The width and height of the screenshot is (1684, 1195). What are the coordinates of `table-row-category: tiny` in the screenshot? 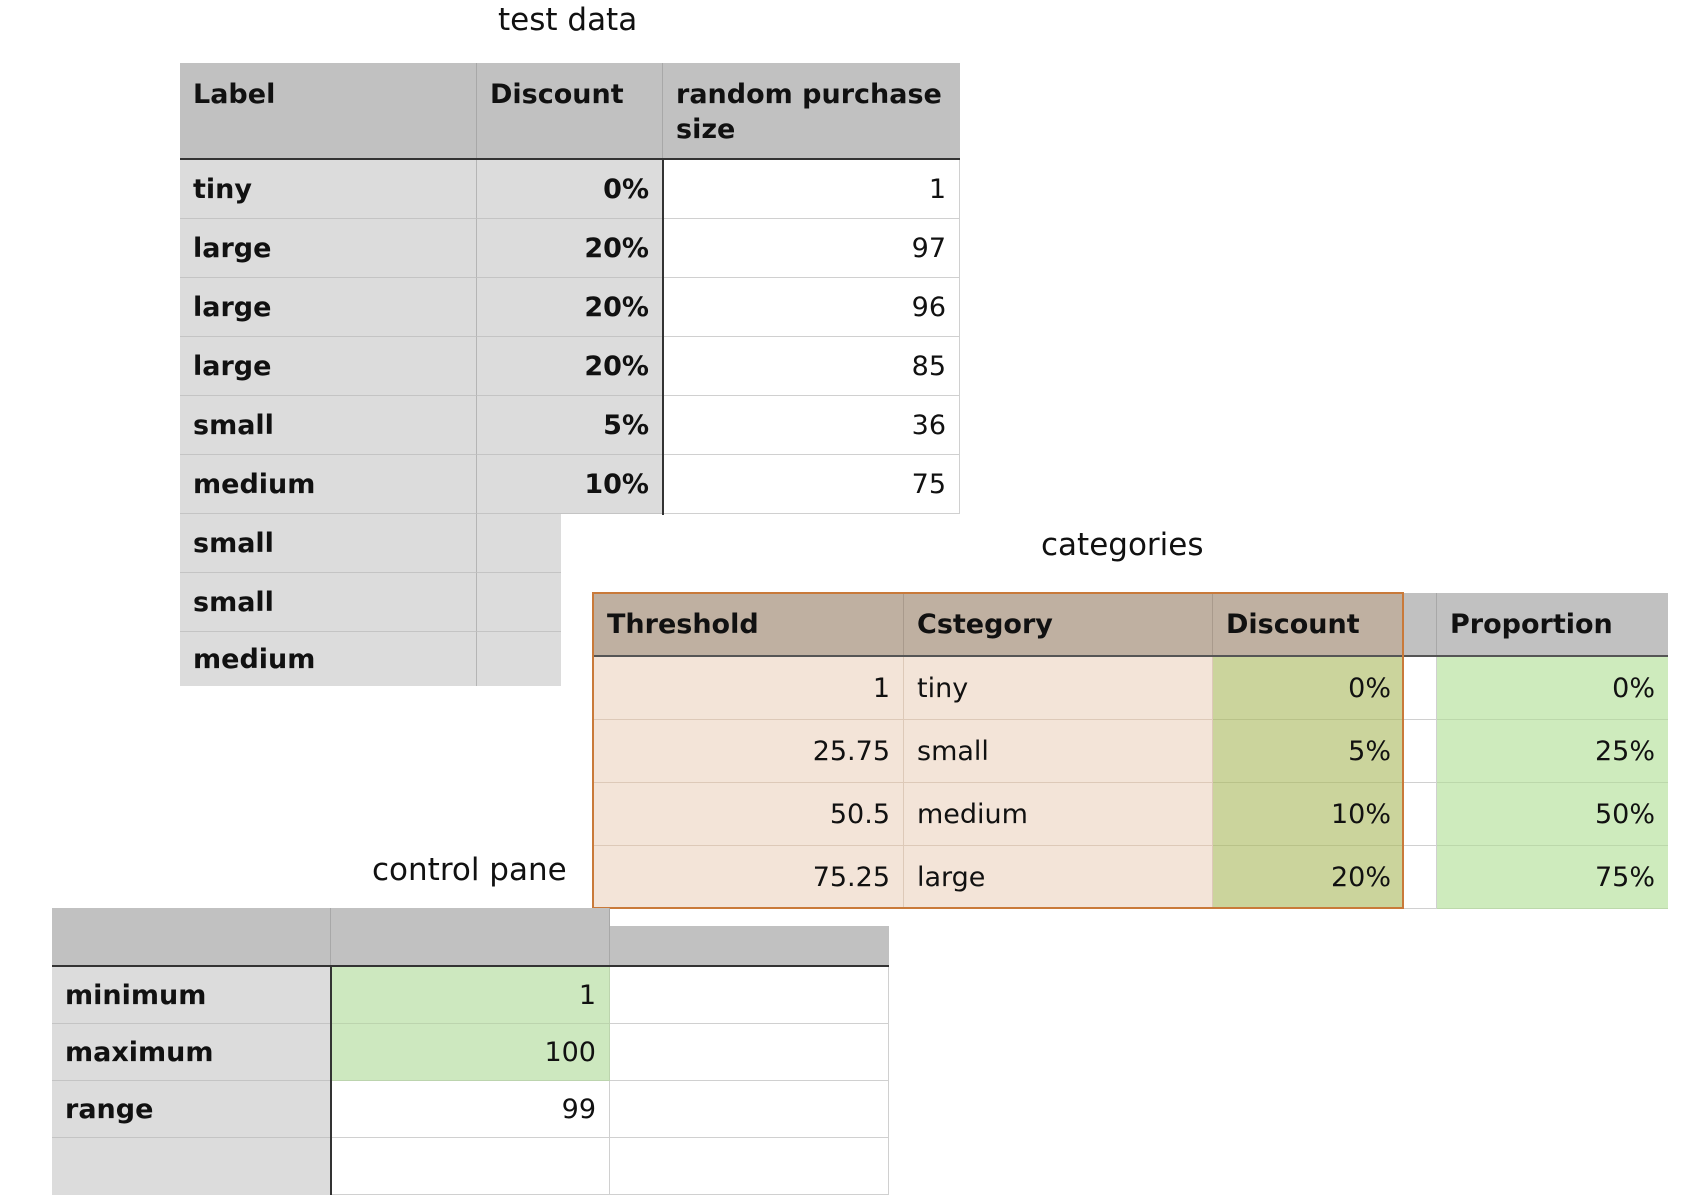 It's located at (1058, 688).